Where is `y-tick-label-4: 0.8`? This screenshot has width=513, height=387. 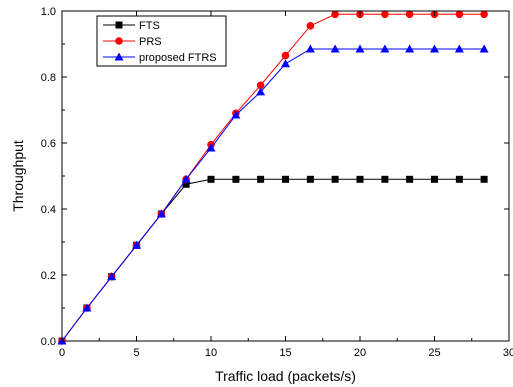
y-tick-label-4: 0.8 is located at coordinates (48, 78).